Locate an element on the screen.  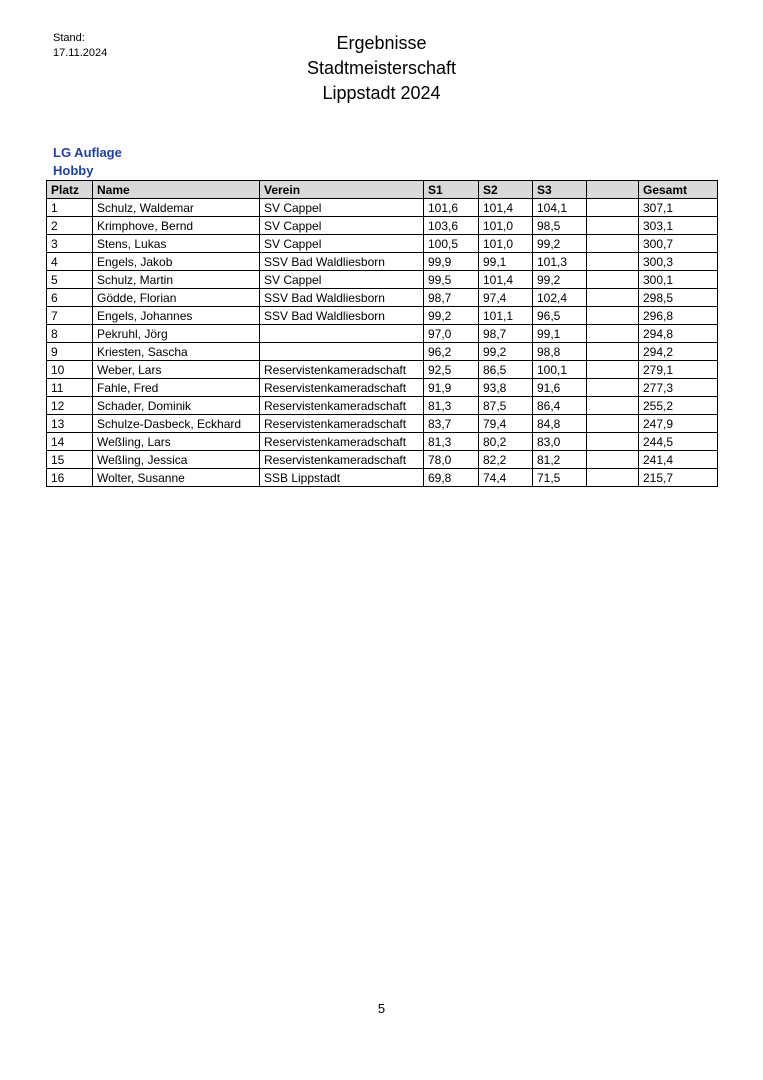
cell-name: Weßling, Jessica is located at coordinates (176, 459).